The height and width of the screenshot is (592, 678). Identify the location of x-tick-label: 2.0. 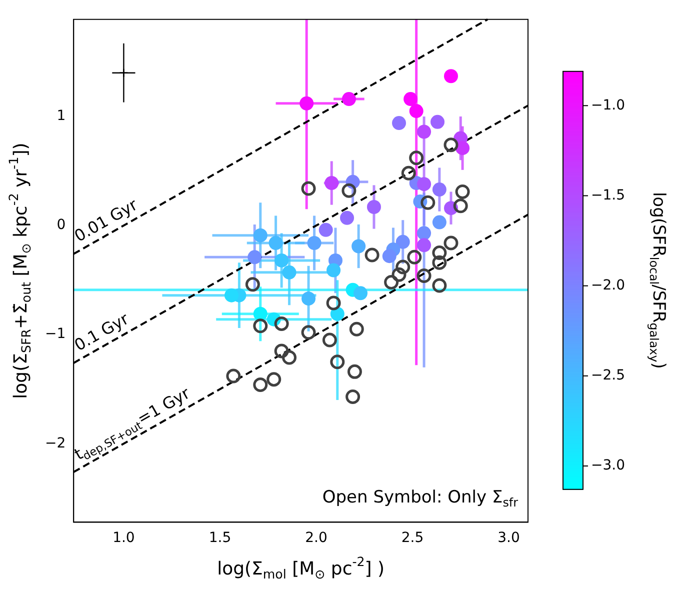
(316, 538).